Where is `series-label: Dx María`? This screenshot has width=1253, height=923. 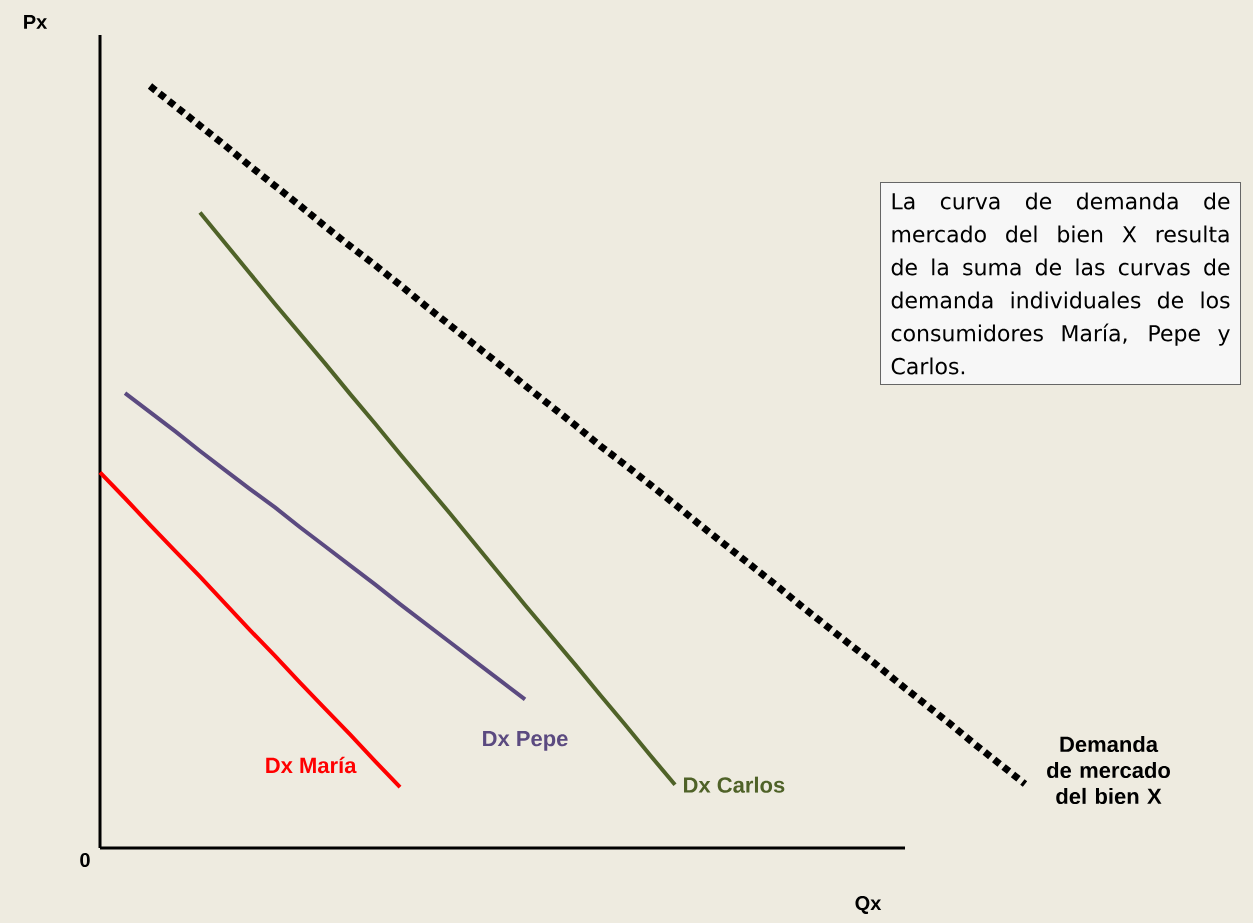 series-label: Dx María is located at coordinates (311, 765).